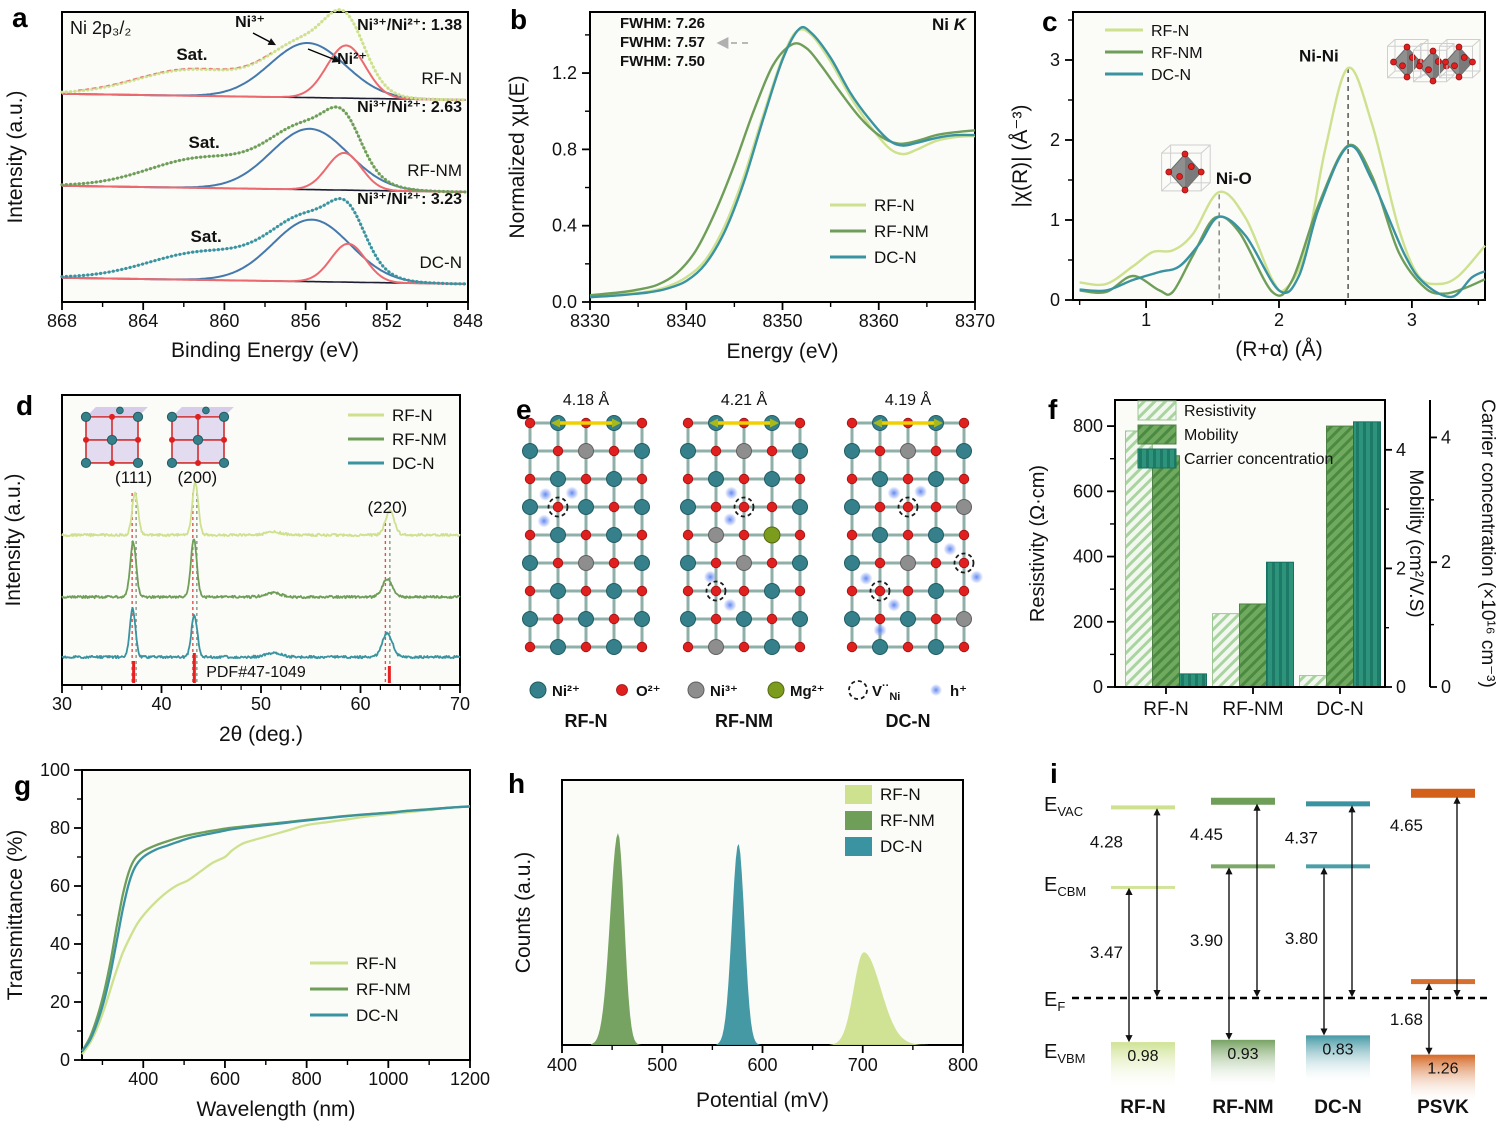 The width and height of the screenshot is (1500, 1125). Describe the element at coordinates (23, 785) in the screenshot. I see `panel-letter-g: g` at that location.